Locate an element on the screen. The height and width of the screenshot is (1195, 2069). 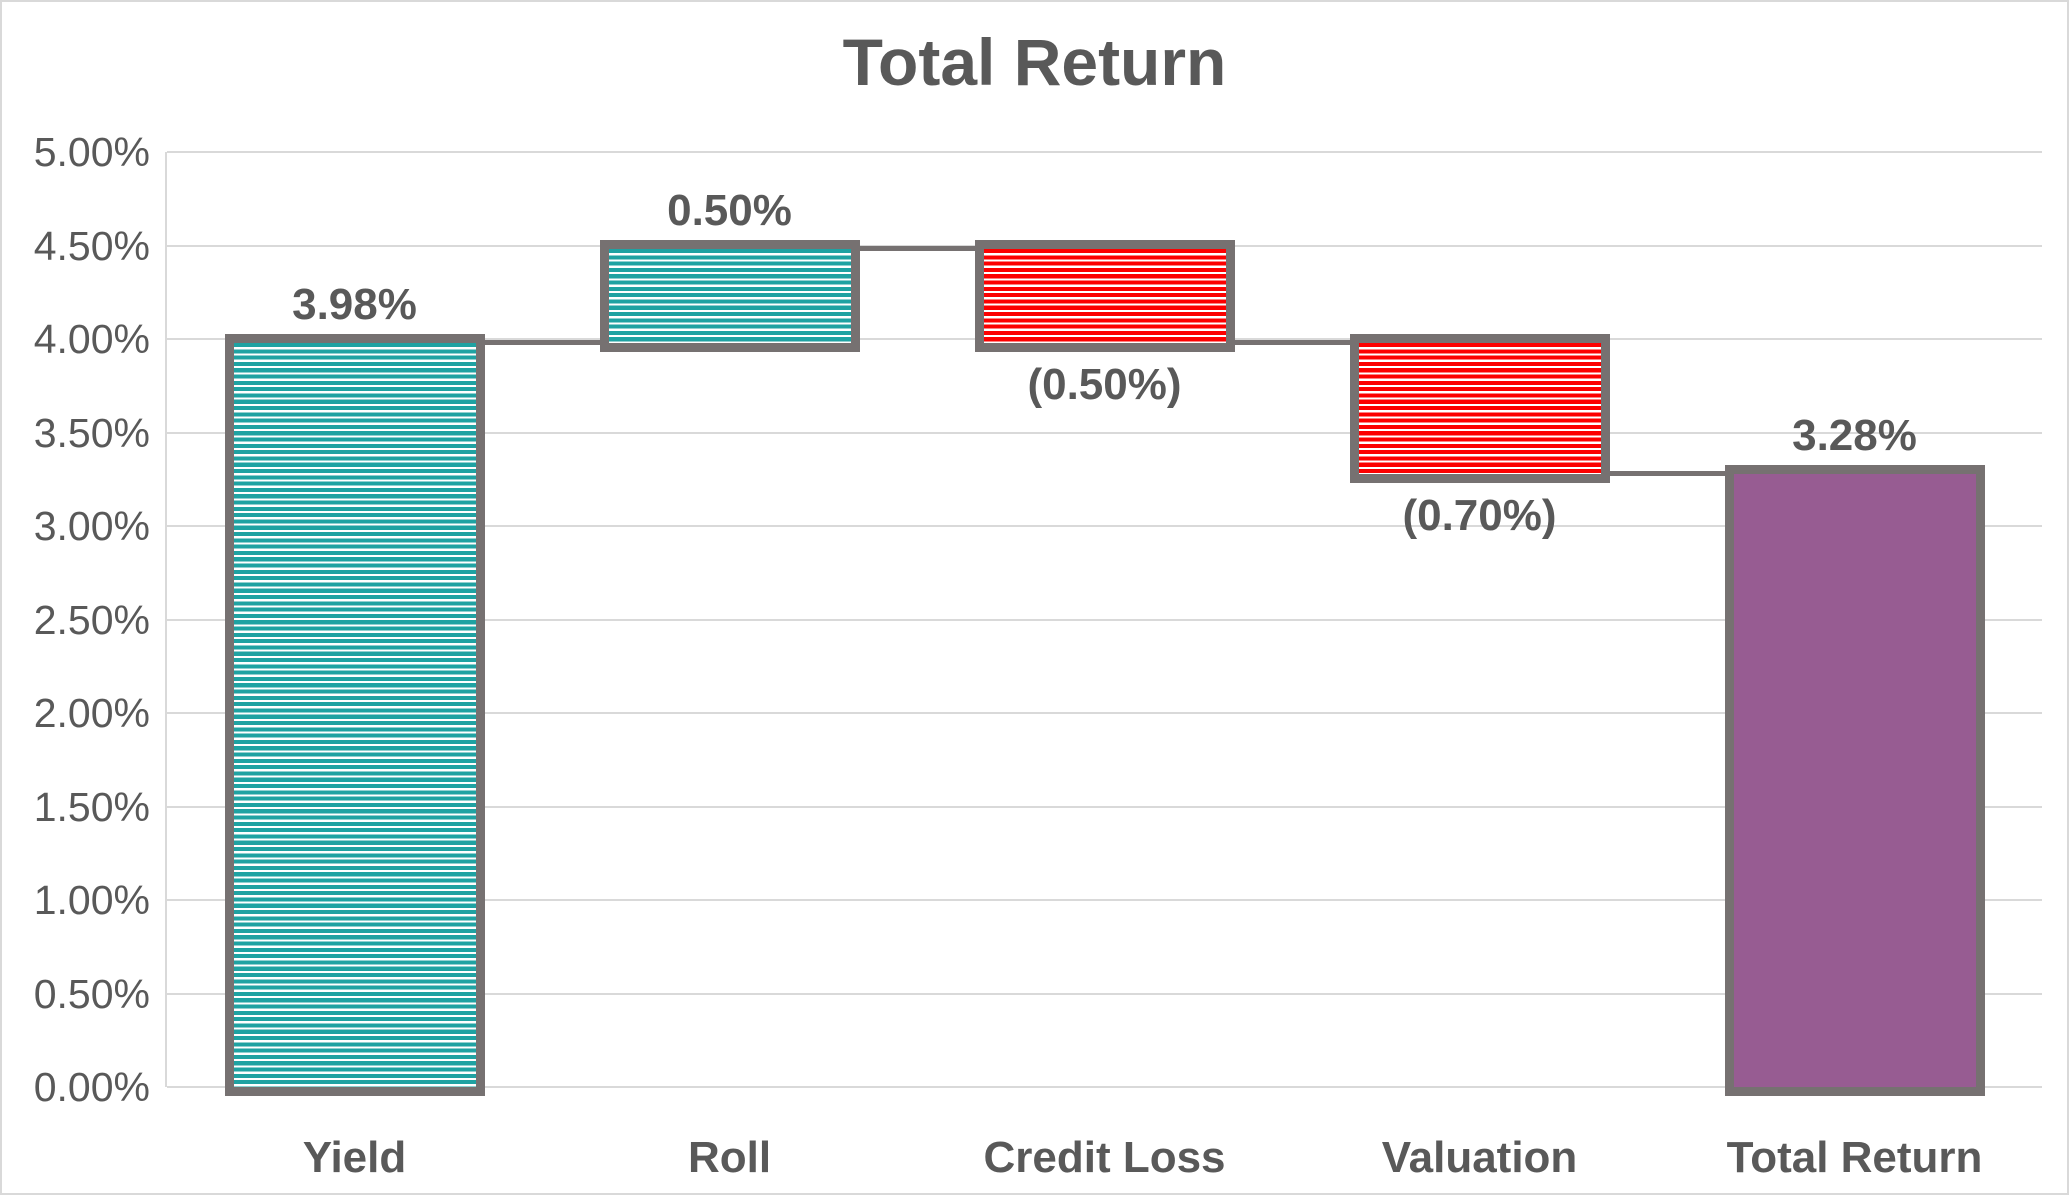
gridline-5.00% is located at coordinates (1104, 152).